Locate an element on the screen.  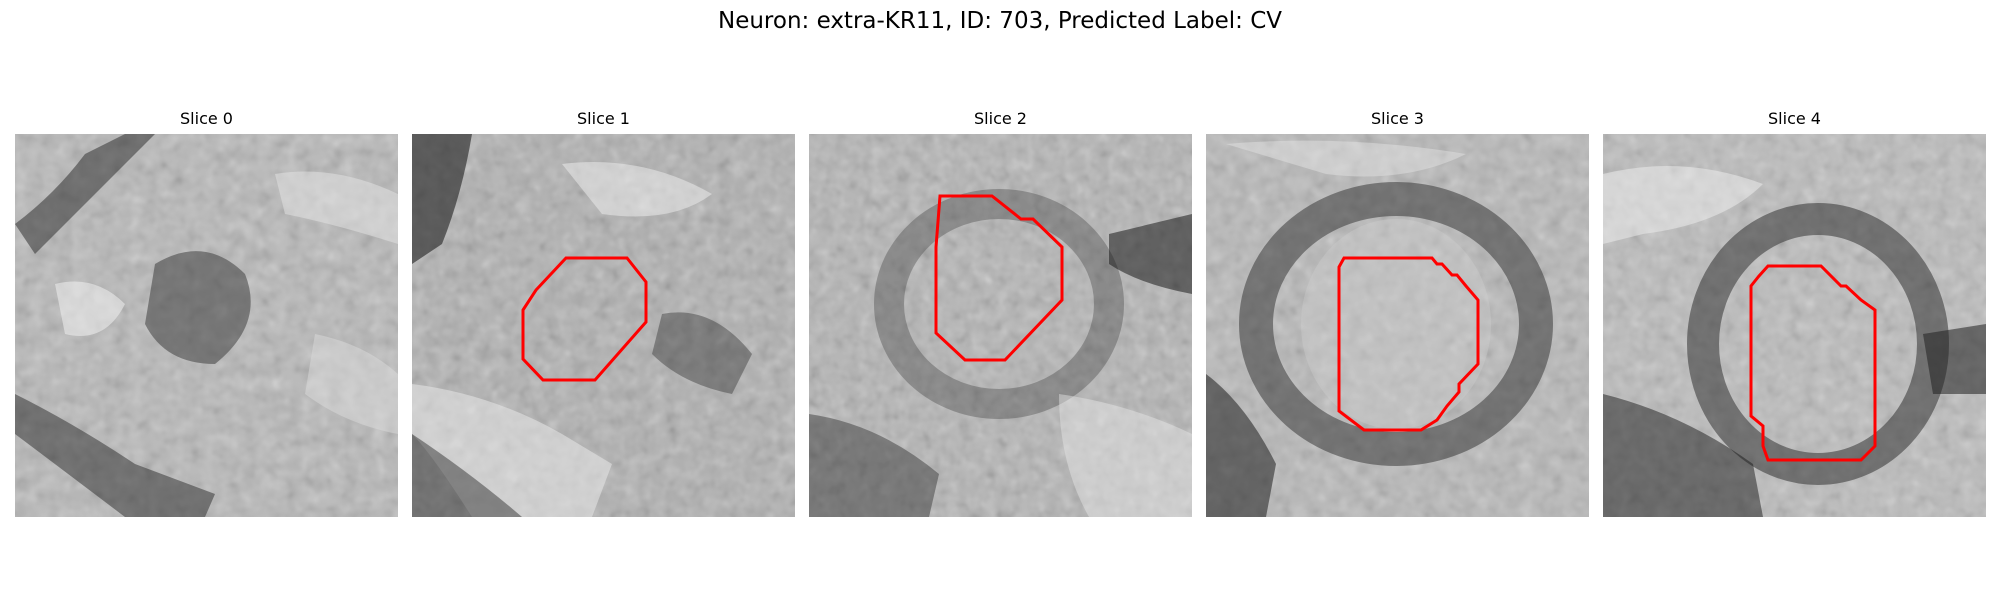
slice-title: Slice 4 is located at coordinates (1794, 118).